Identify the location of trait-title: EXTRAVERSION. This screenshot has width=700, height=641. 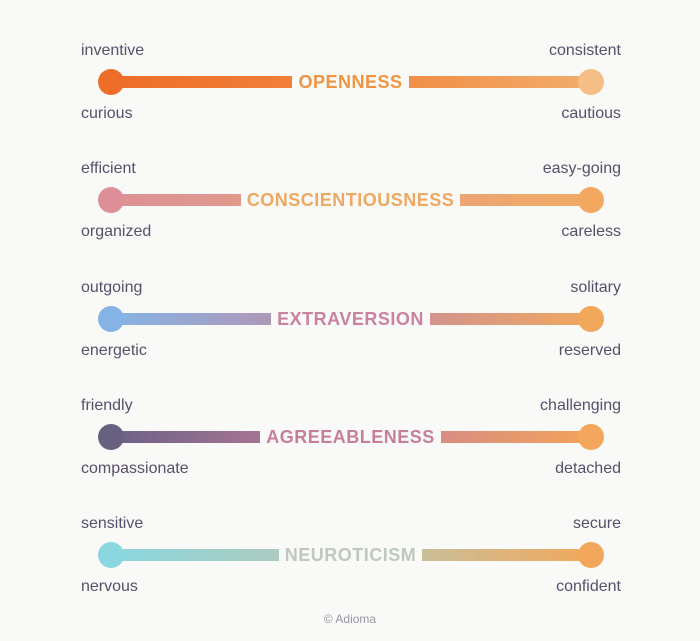
(350, 319).